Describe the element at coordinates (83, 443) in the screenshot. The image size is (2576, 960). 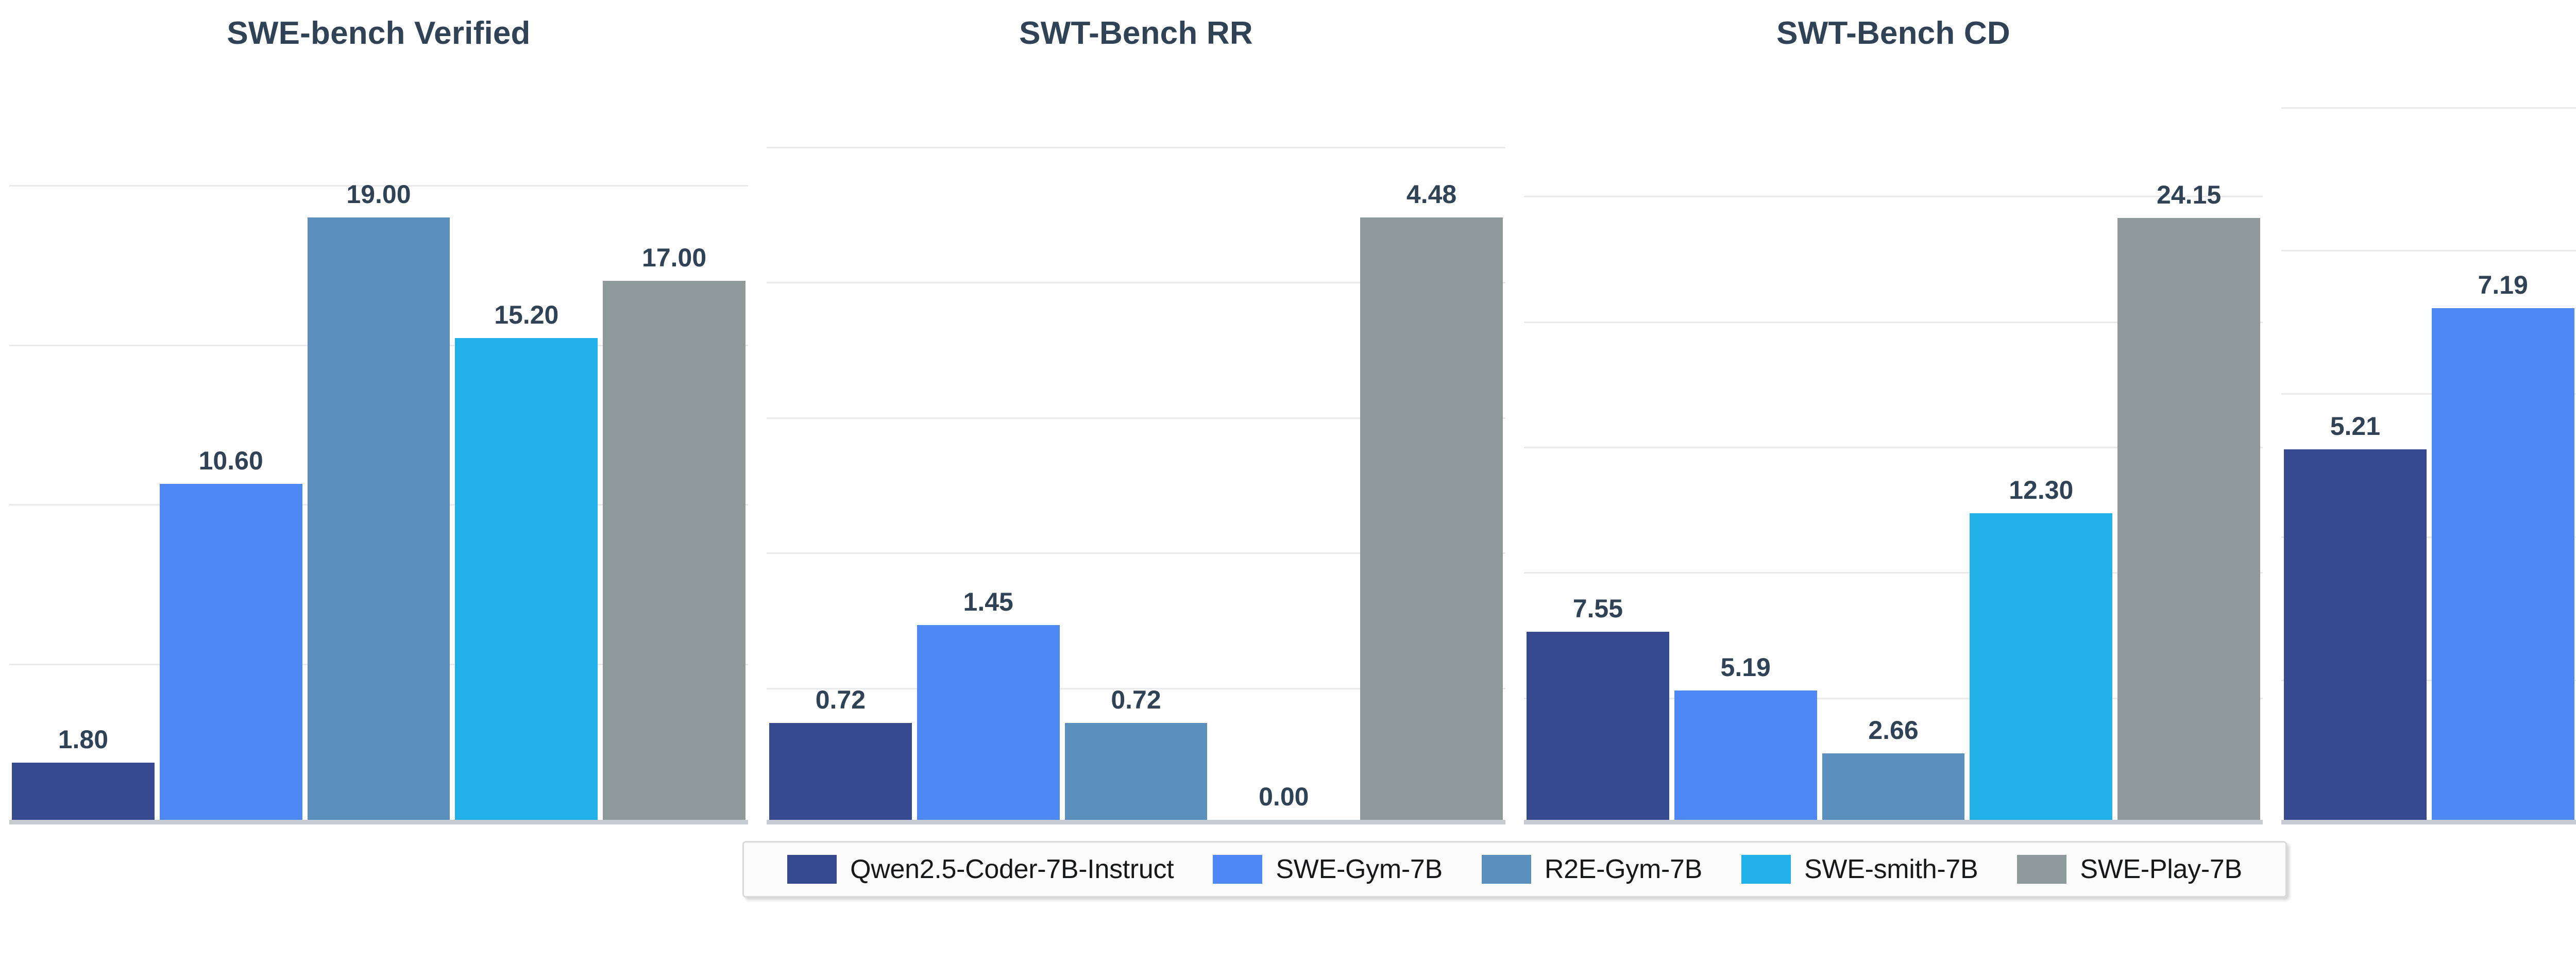
I see `bar-slot-0: 1.80` at that location.